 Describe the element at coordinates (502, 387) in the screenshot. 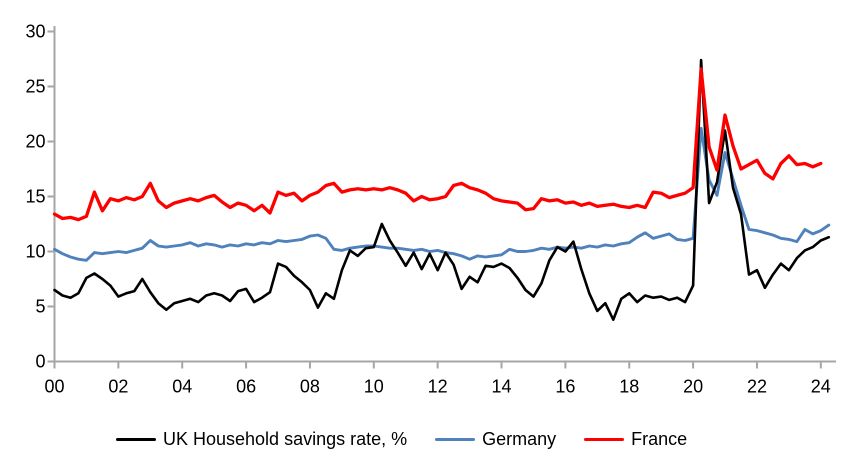

I see `x-axis-tick-label: 14` at that location.